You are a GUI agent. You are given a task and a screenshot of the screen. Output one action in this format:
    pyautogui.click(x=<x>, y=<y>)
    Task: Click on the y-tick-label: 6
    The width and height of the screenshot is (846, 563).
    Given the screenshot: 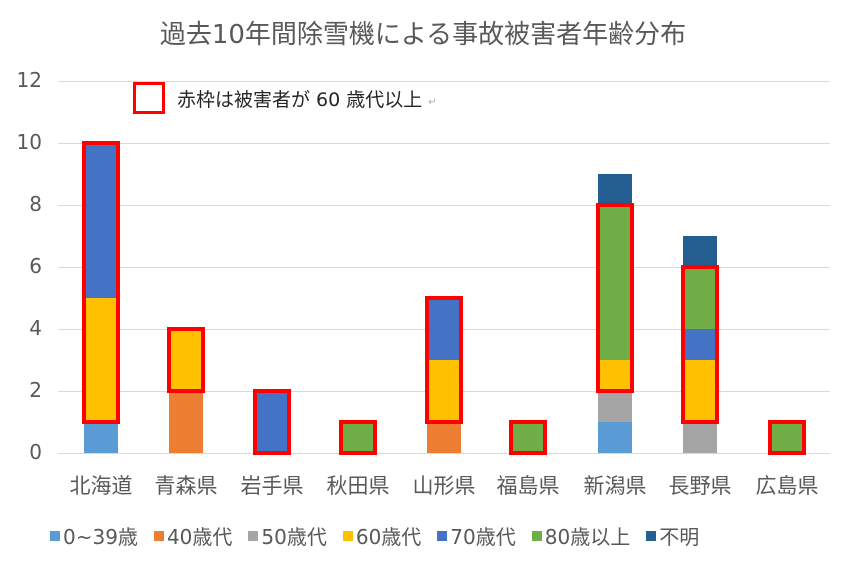 What is the action you would take?
    pyautogui.click(x=35, y=266)
    